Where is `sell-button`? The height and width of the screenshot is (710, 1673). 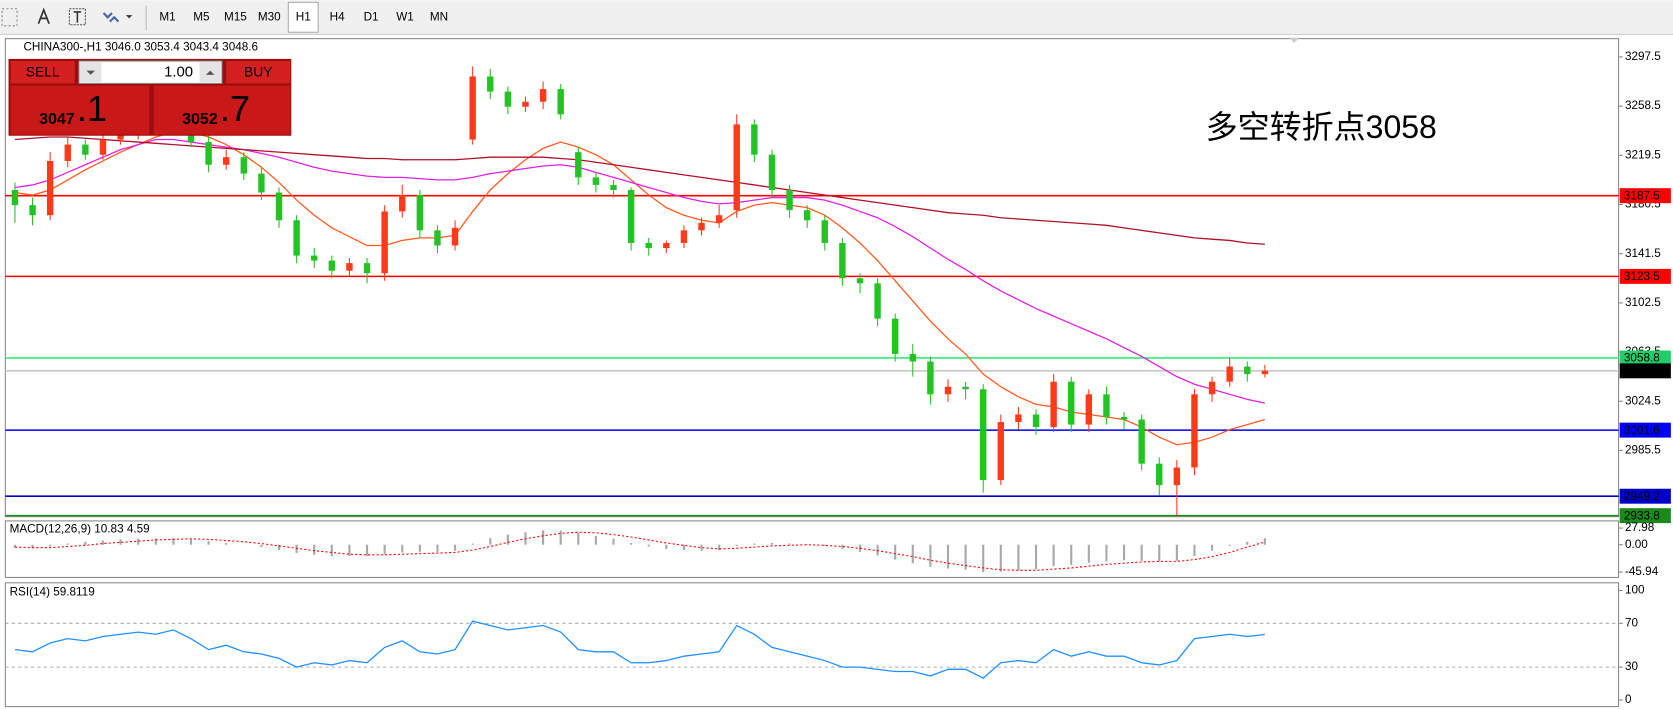 sell-button is located at coordinates (42, 72).